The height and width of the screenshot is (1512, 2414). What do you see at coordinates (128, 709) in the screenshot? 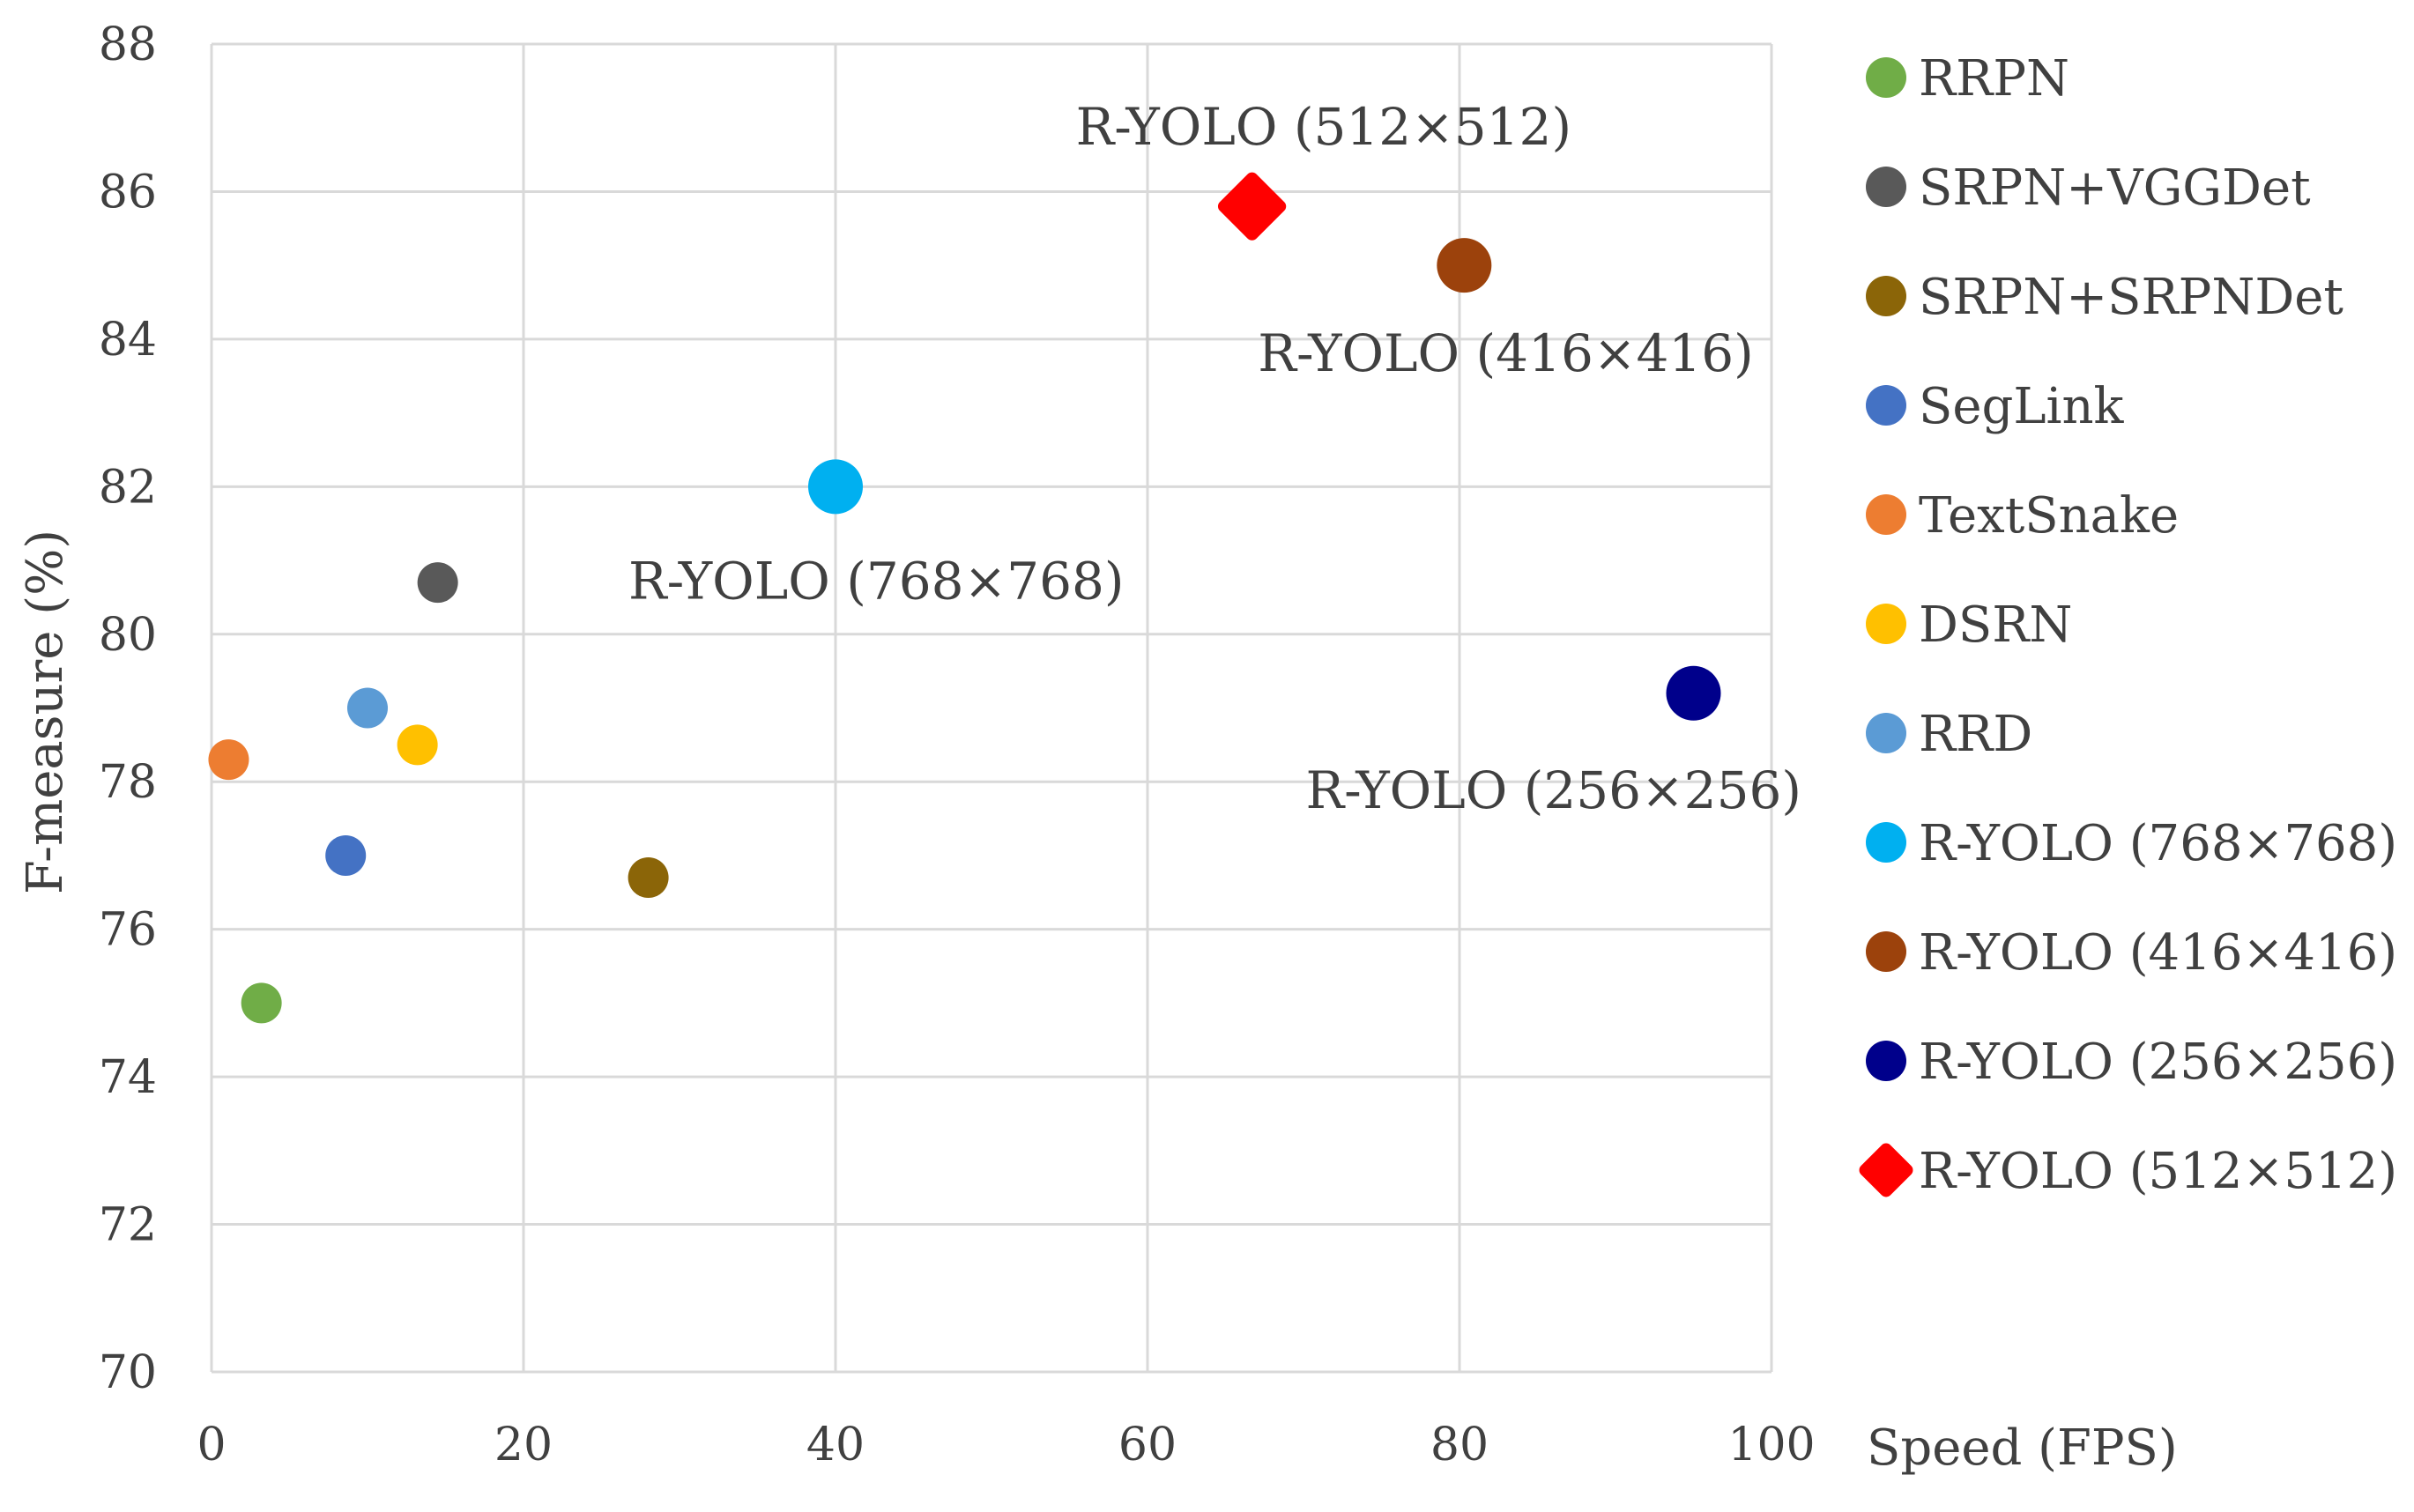
I see `y-axis-ticks: 70 72 74 76 78 80 82 84 86 88` at bounding box center [128, 709].